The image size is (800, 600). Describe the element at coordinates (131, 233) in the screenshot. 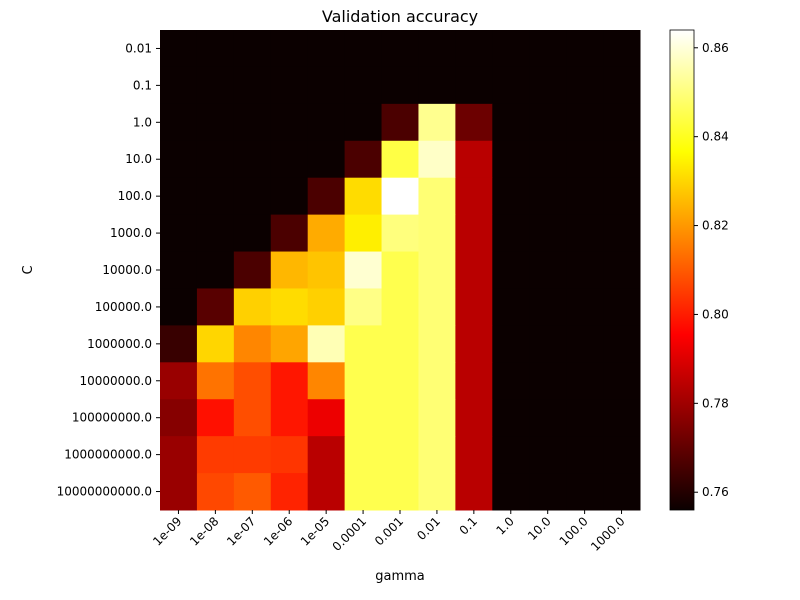

I see `y-tick-label: 1000.0` at that location.